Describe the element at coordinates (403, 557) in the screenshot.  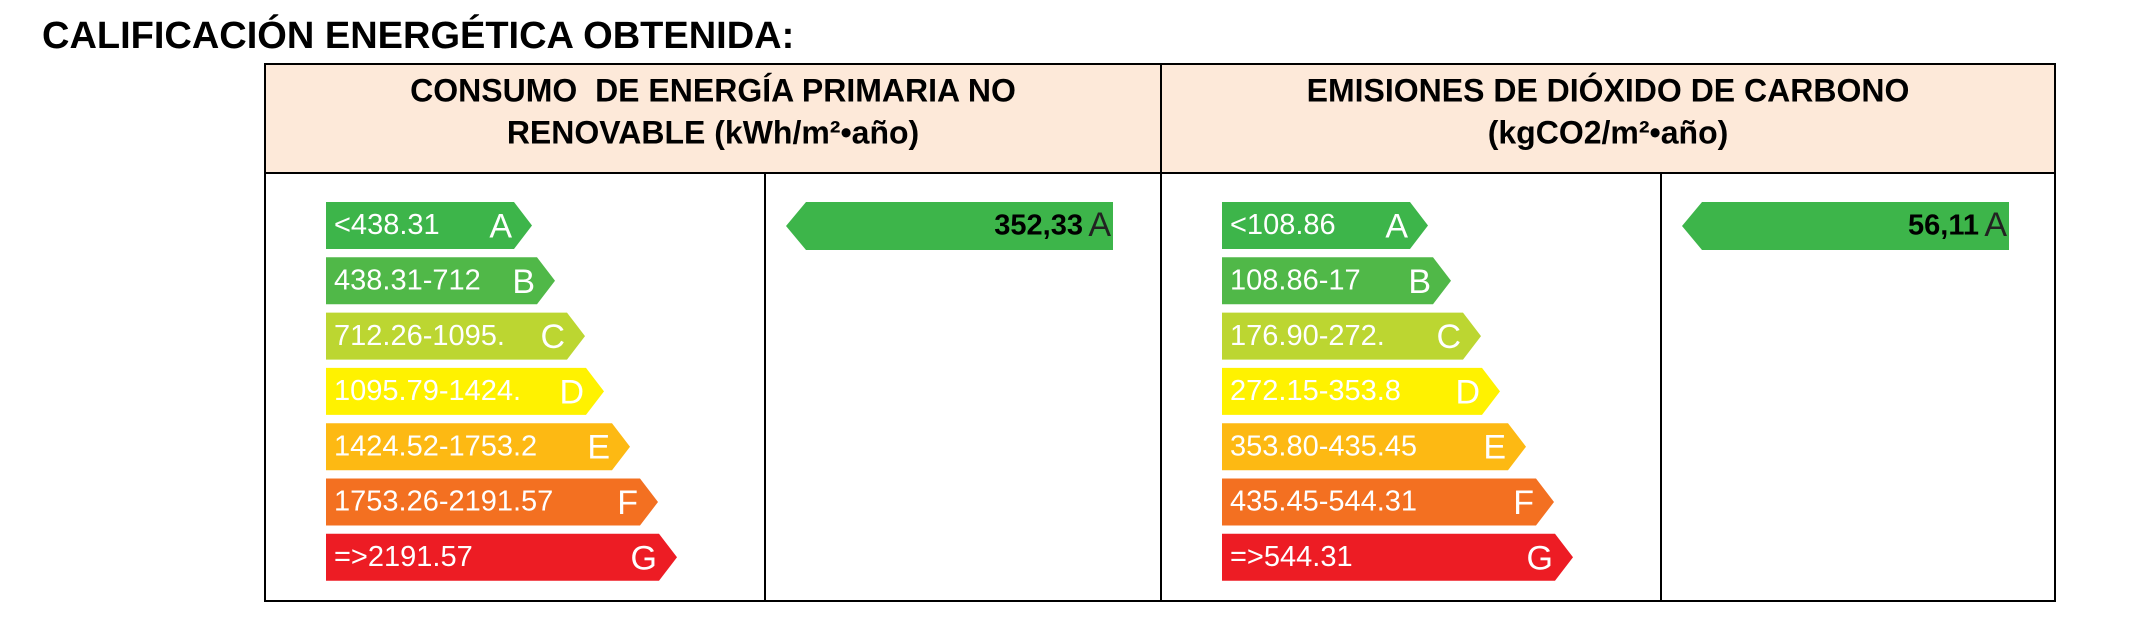
I see `rating-range: =>2191.57` at that location.